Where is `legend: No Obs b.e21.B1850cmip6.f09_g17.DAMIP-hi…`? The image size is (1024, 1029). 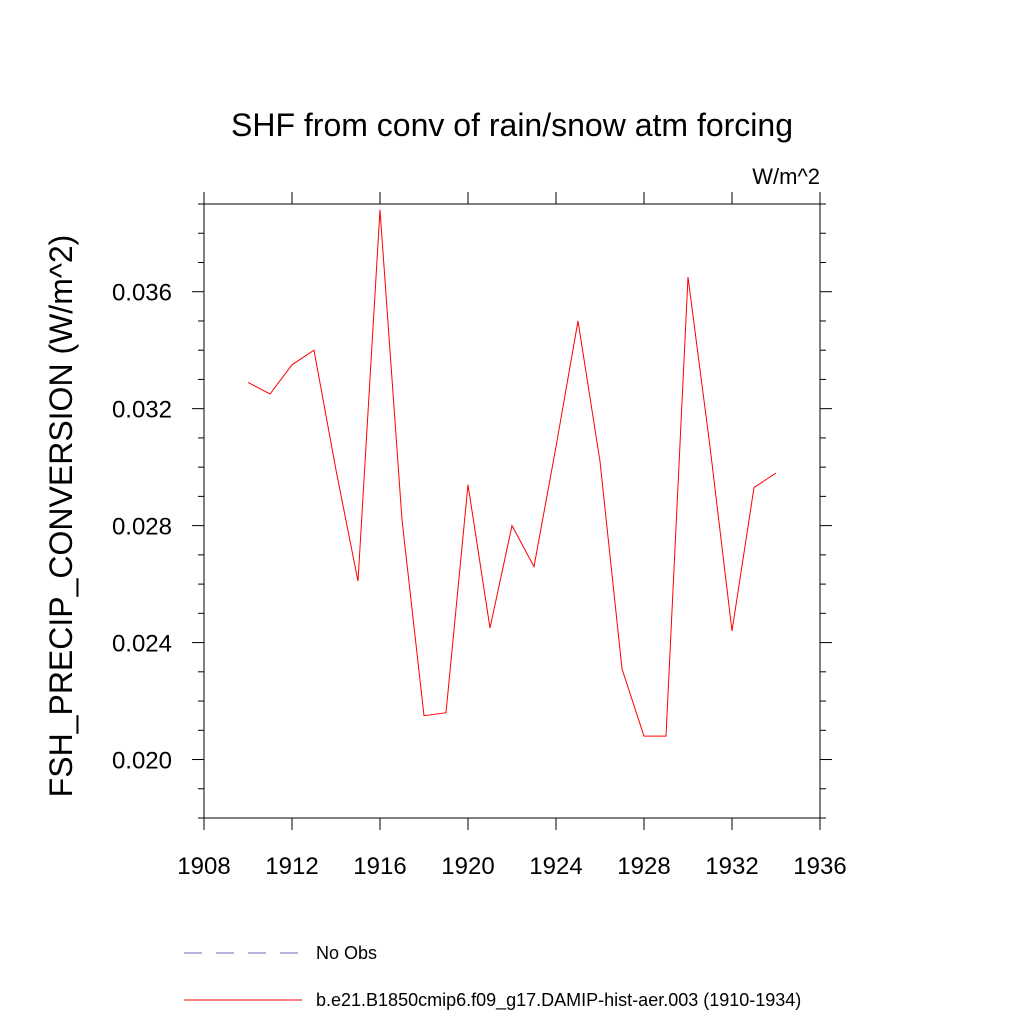 legend: No Obs b.e21.B1850cmip6.f09_g17.DAMIP-hi… is located at coordinates (492, 977).